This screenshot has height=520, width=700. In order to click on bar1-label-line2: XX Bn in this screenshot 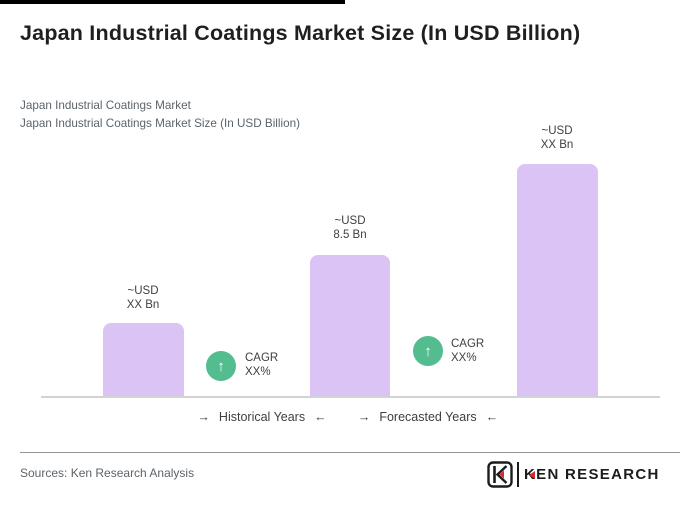, I will do `click(143, 305)`.